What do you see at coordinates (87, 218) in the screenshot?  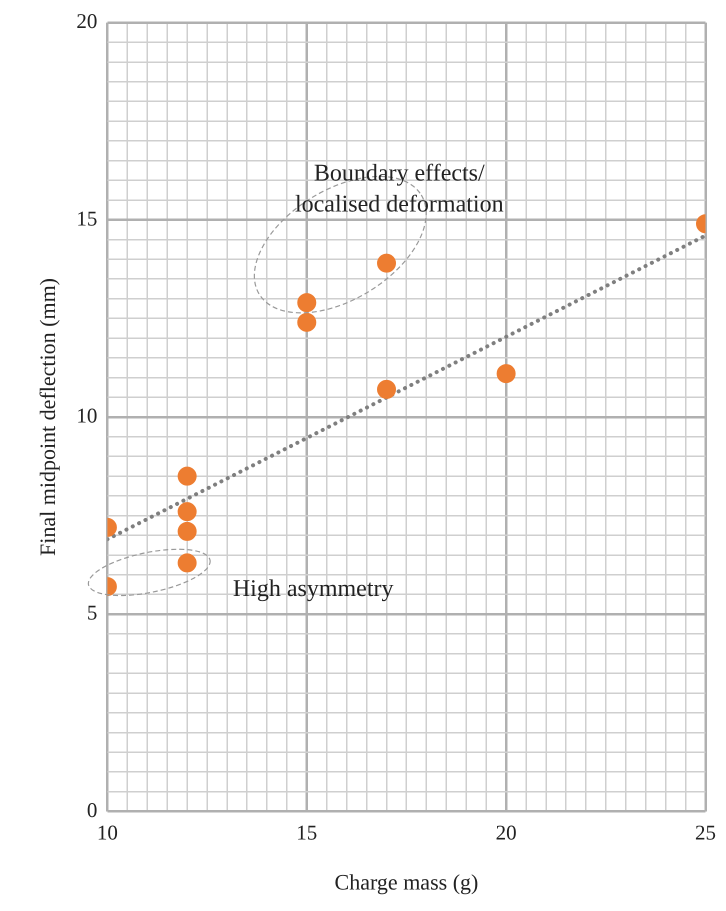 I see `y-tick-label: 15` at bounding box center [87, 218].